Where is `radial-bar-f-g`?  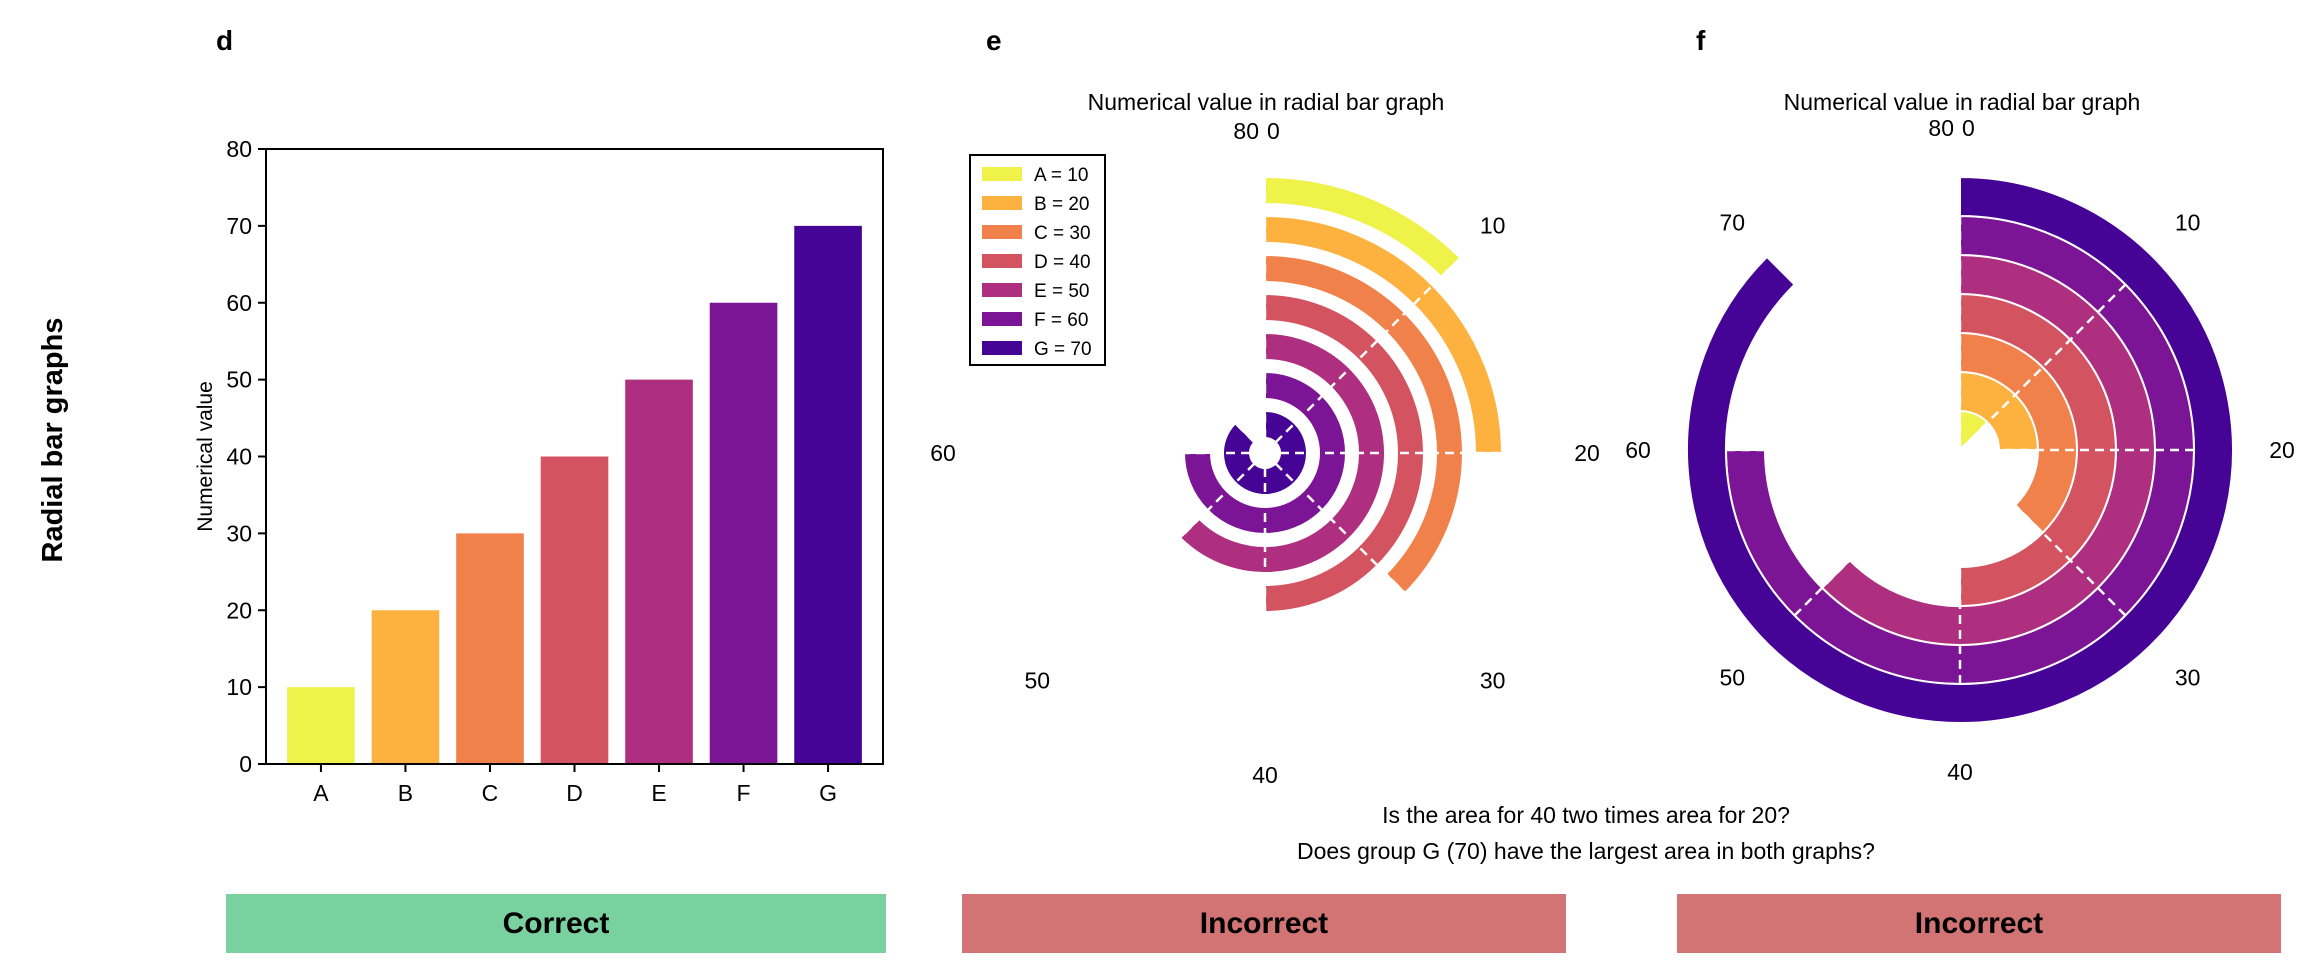 radial-bar-f-g is located at coordinates (1960, 449).